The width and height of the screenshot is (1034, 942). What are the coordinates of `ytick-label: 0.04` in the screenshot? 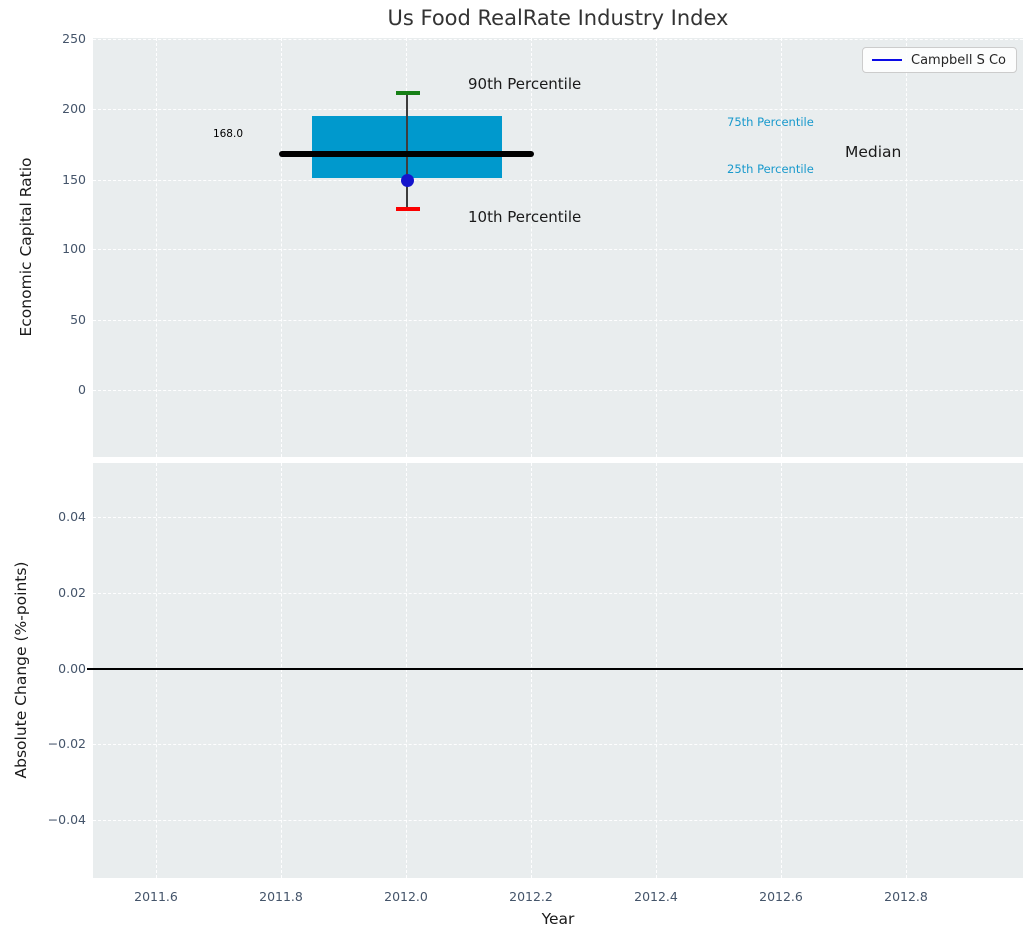 It's located at (72, 516).